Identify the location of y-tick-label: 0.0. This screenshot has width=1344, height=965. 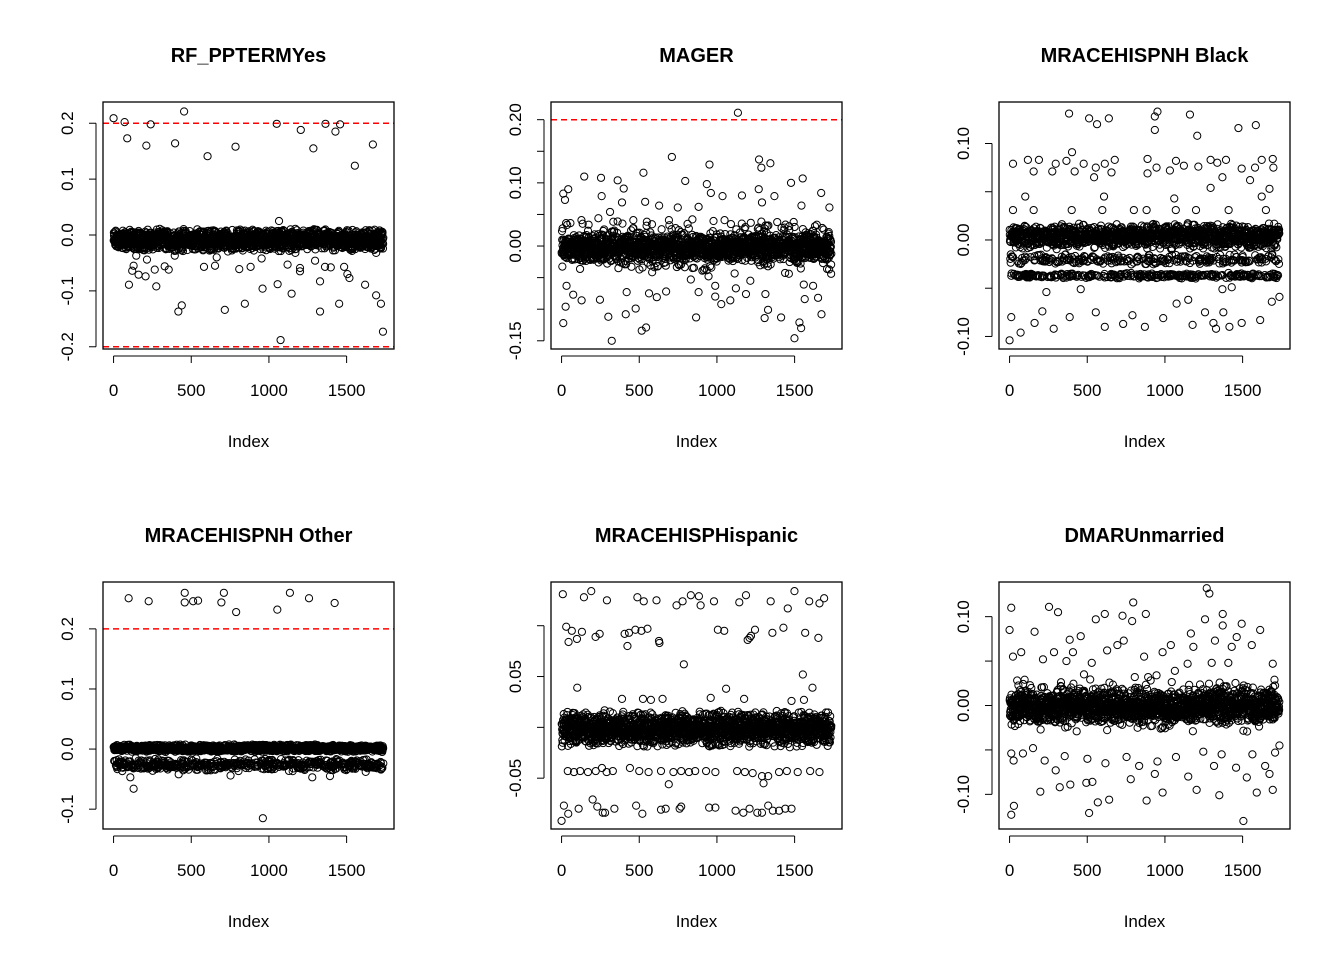
(67, 235).